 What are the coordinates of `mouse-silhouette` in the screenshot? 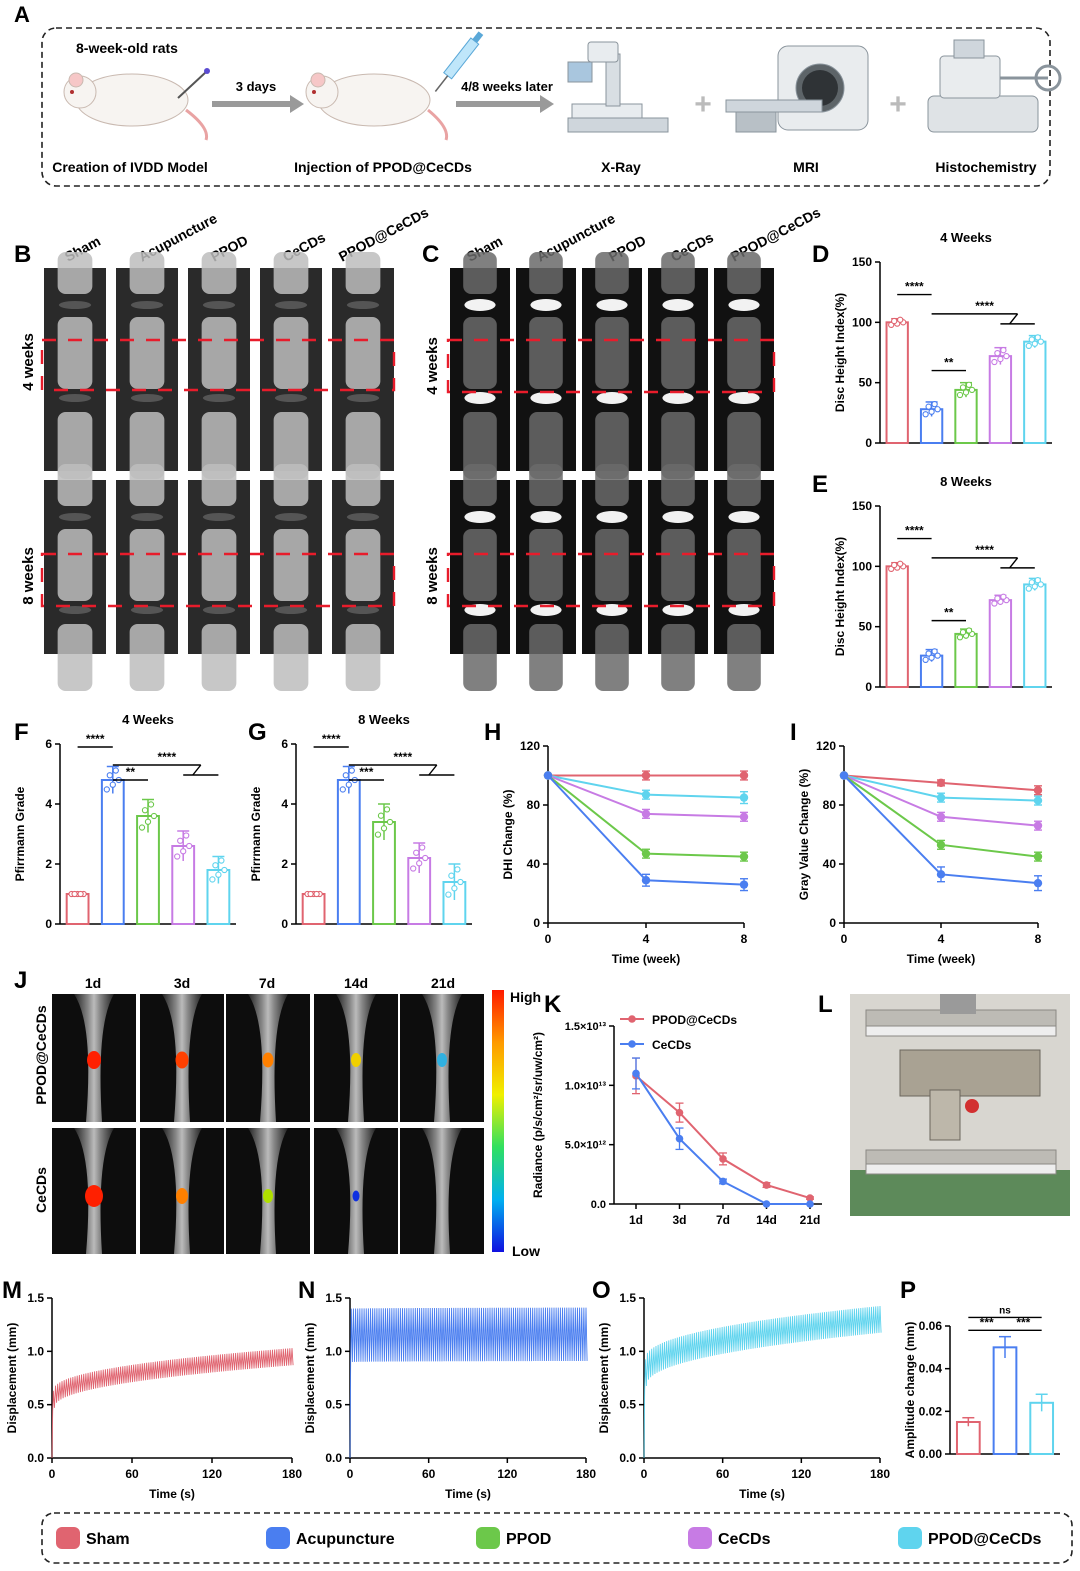 It's located at (442, 1191).